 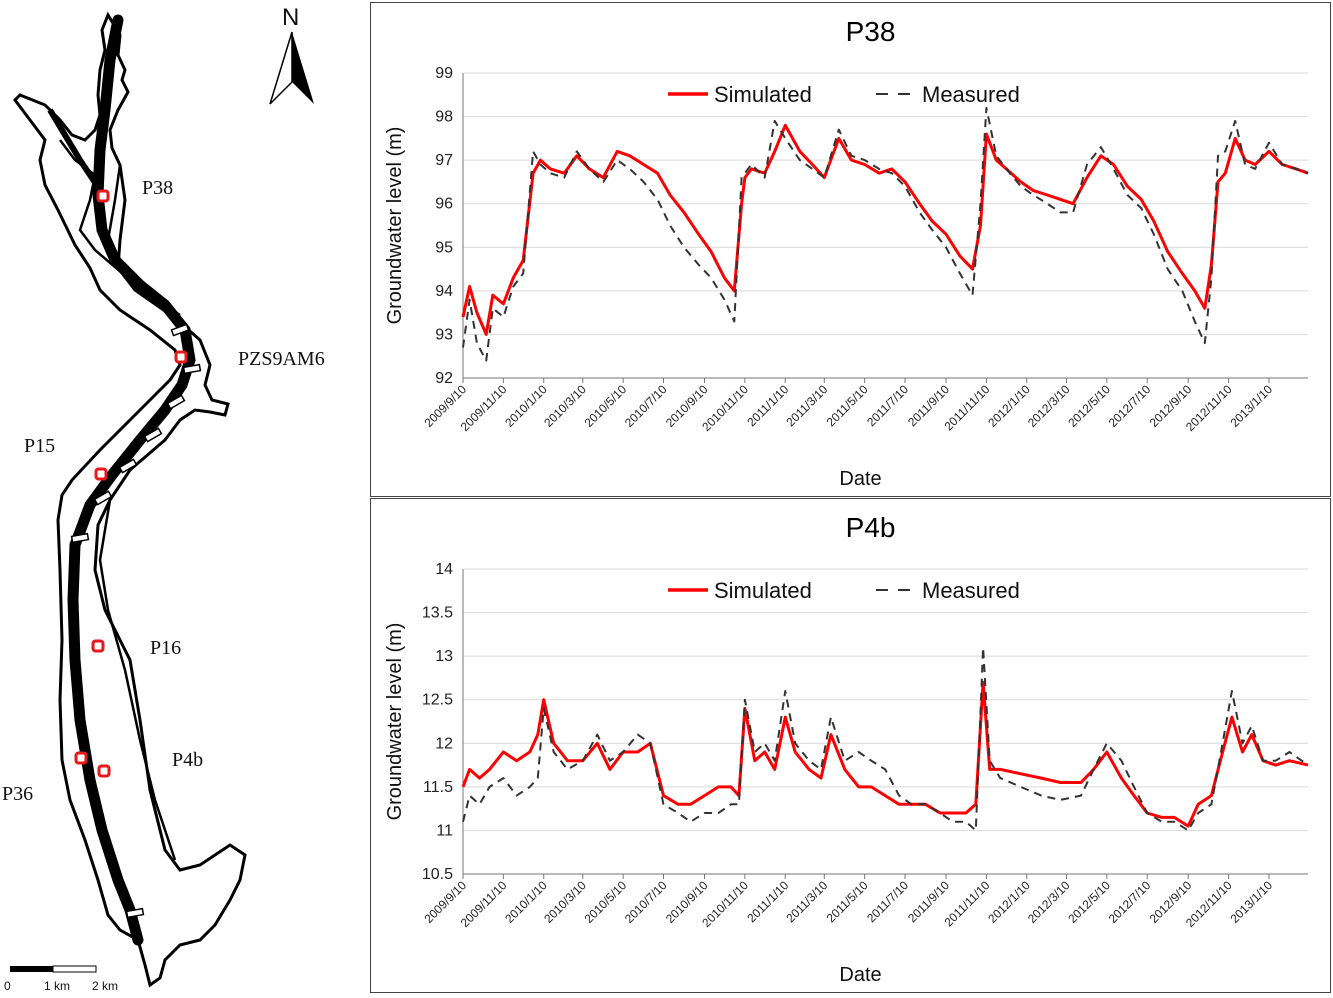 I want to click on scale-bar: 0 1 km 2 km, so click(x=61, y=979).